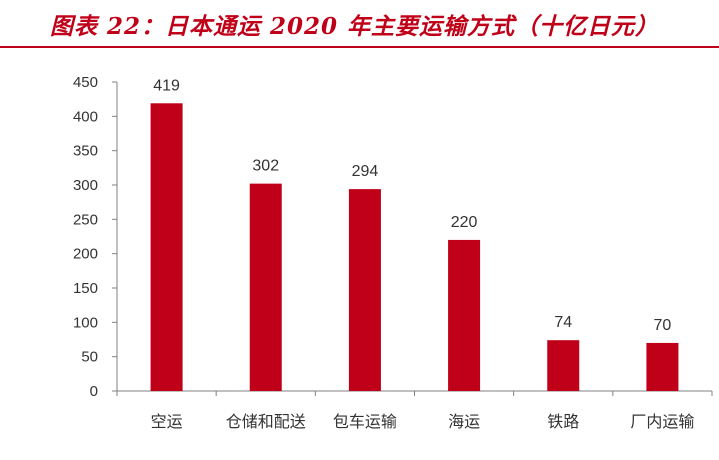 The image size is (719, 460). What do you see at coordinates (464, 421) in the screenshot?
I see `x-category-label: 海运` at bounding box center [464, 421].